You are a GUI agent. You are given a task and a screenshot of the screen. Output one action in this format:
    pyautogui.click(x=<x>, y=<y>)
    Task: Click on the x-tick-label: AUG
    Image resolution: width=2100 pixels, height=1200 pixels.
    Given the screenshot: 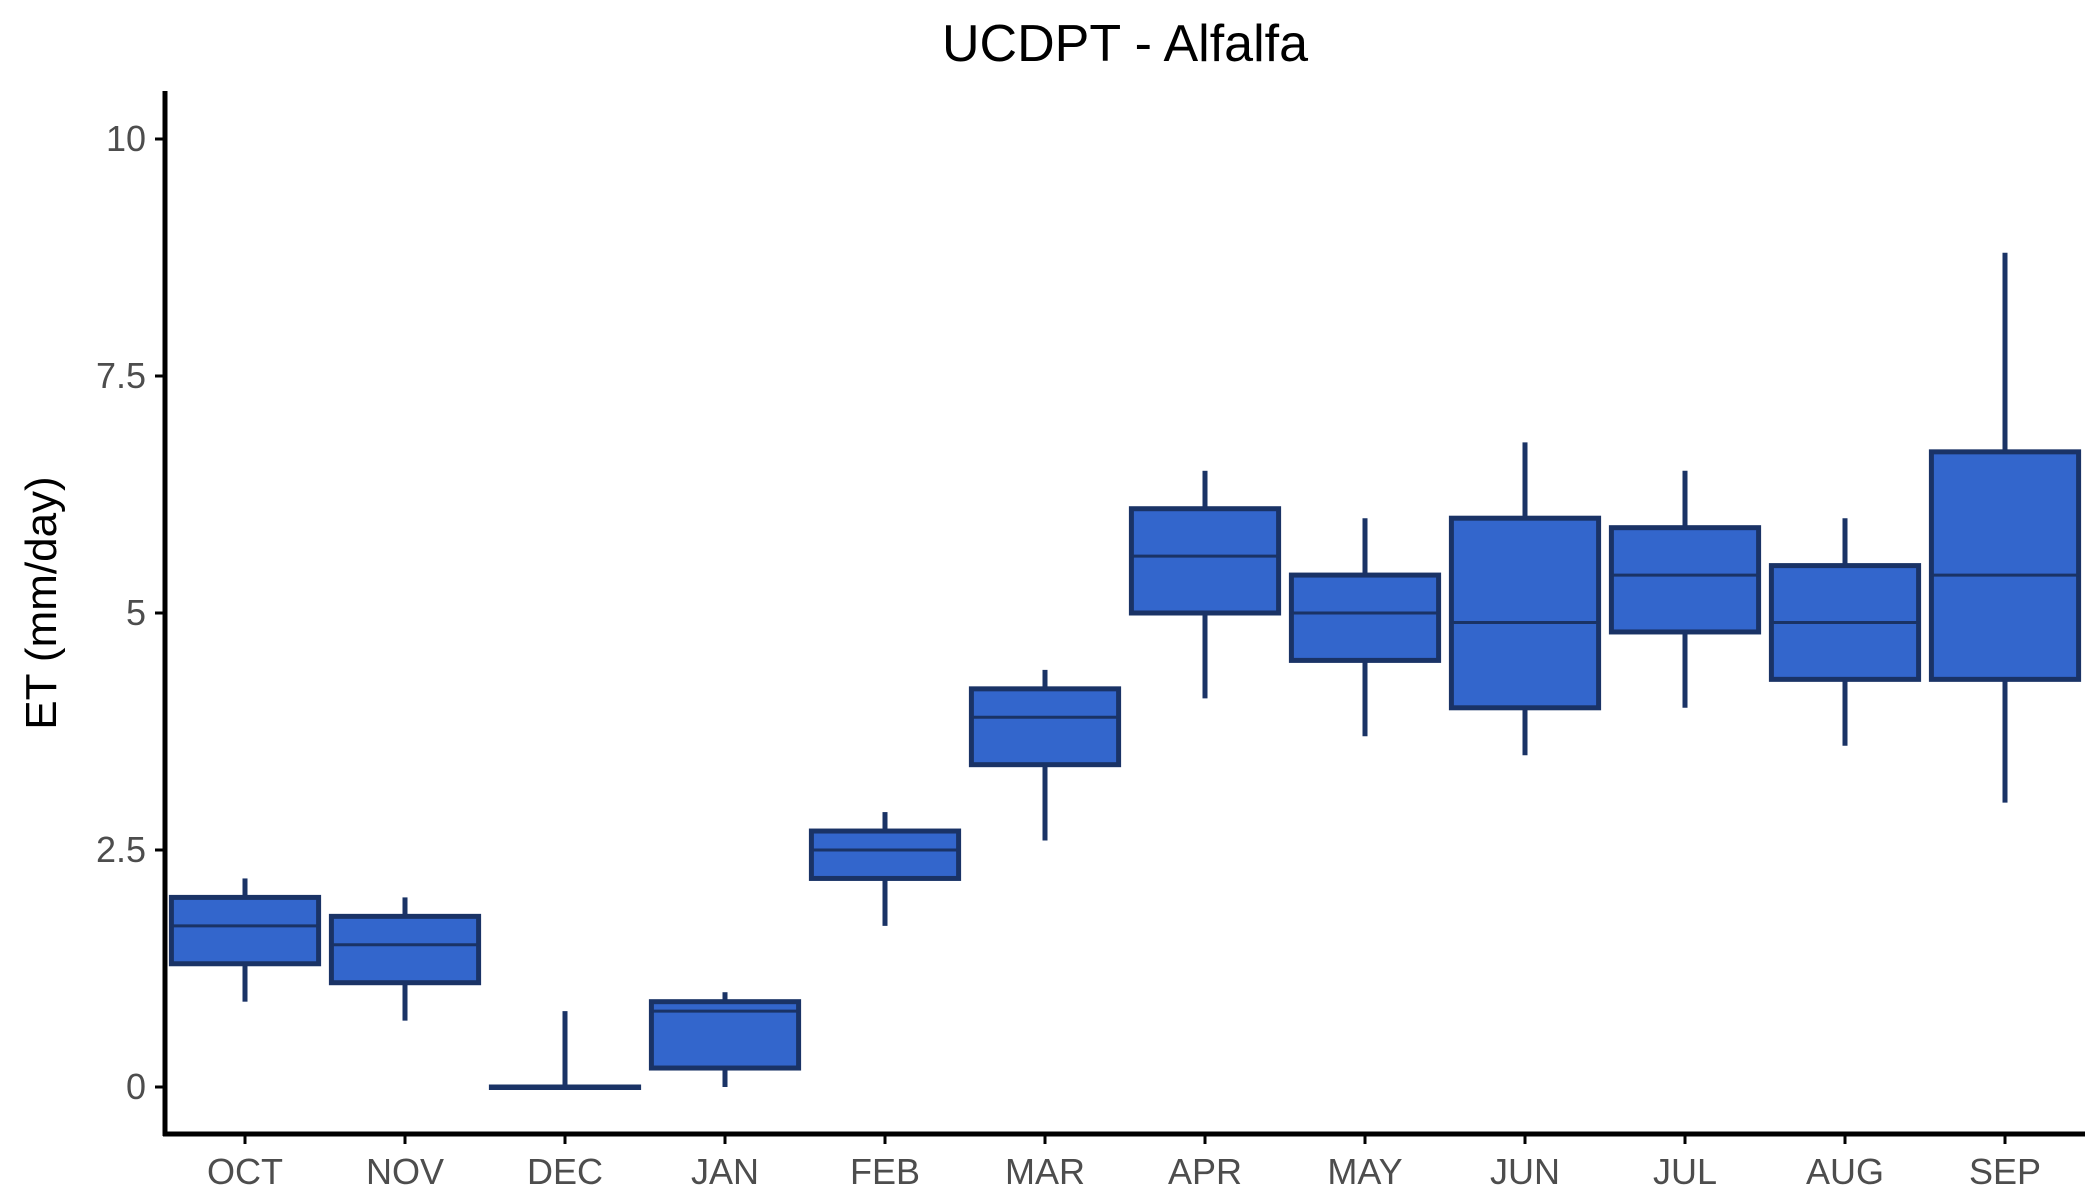 What is the action you would take?
    pyautogui.click(x=1845, y=1171)
    